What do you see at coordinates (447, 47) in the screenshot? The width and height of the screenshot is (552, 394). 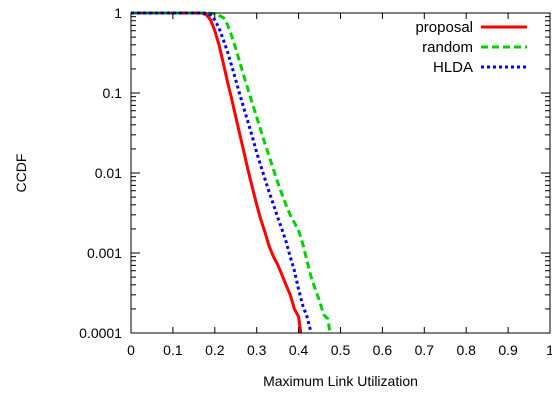 I see `legend-label: random` at bounding box center [447, 47].